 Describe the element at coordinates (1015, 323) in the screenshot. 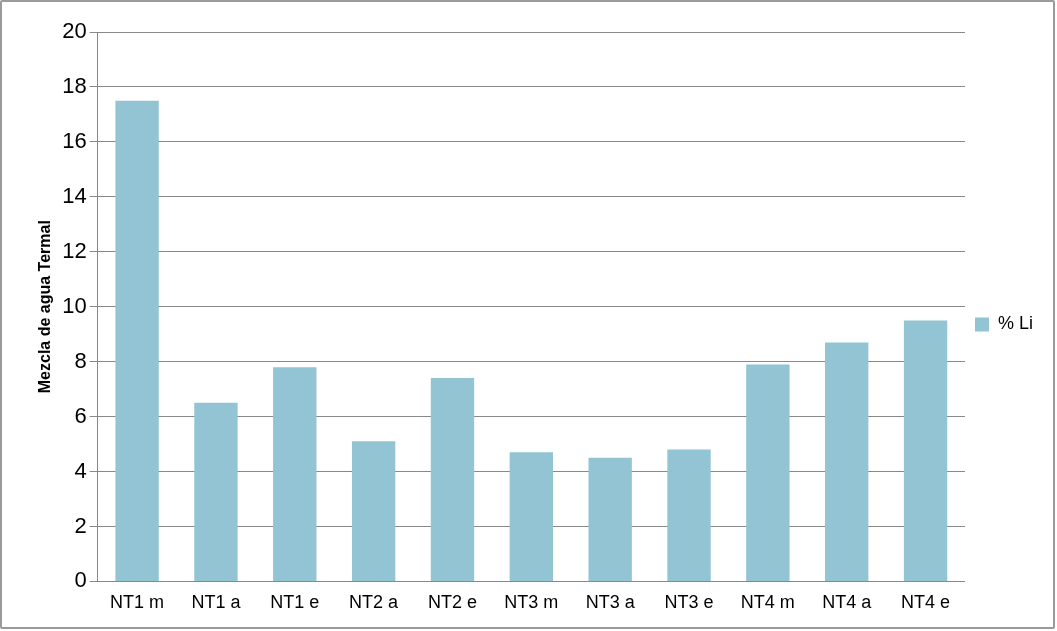

I see `legend-label: % Li` at that location.